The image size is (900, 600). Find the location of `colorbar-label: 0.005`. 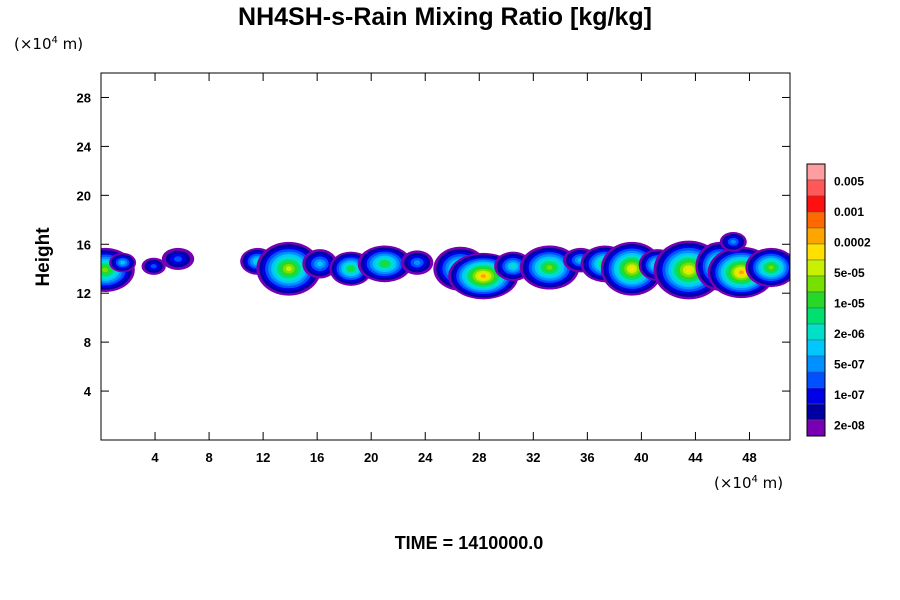

colorbar-label: 0.005 is located at coordinates (849, 182).